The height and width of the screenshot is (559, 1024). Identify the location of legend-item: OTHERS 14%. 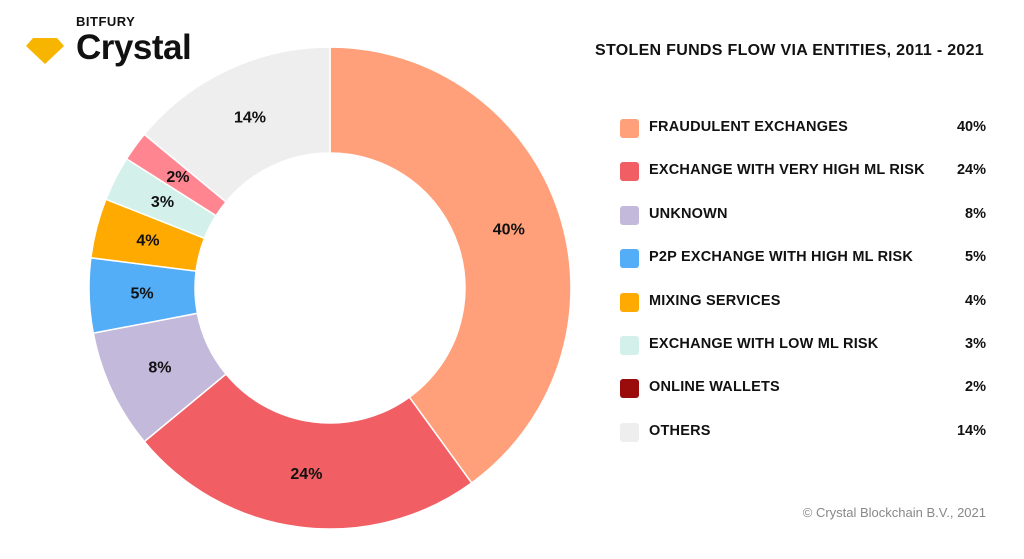
(803, 442).